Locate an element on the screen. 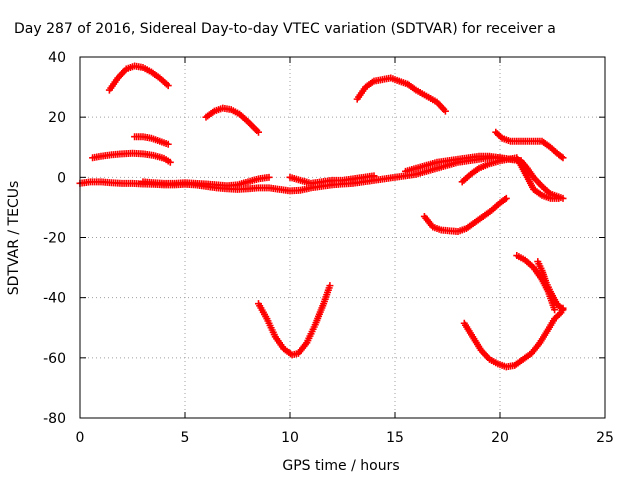 The width and height of the screenshot is (640, 480). x-tick-labels: 0 5 10 15 20 25 is located at coordinates (345, 438).